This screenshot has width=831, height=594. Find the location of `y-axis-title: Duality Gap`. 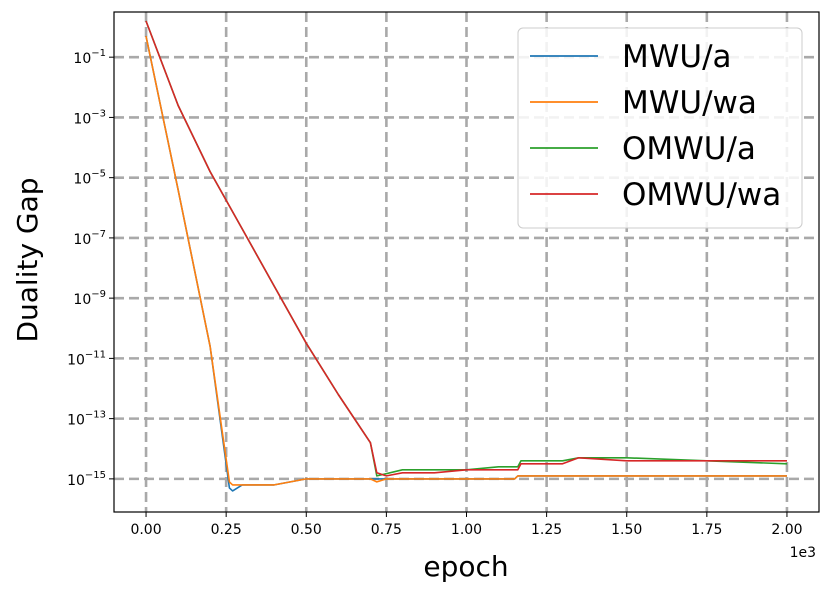

y-axis-title: Duality Gap is located at coordinates (27, 259).